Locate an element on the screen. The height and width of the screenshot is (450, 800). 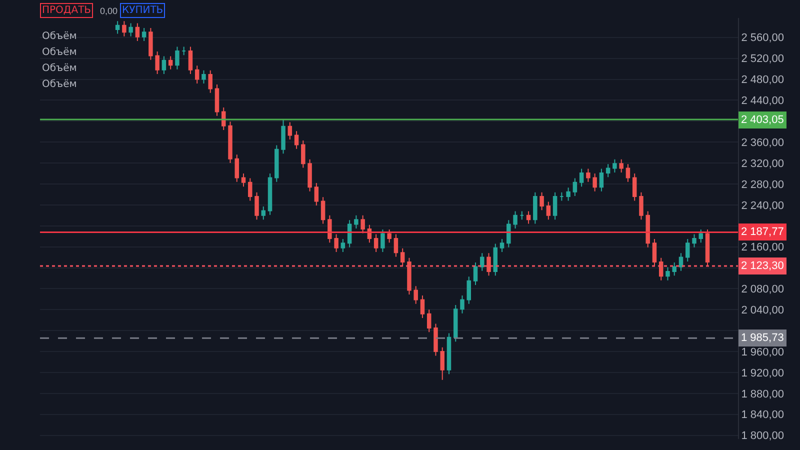
y-tick-label: 2 160,00 is located at coordinates (762, 248).